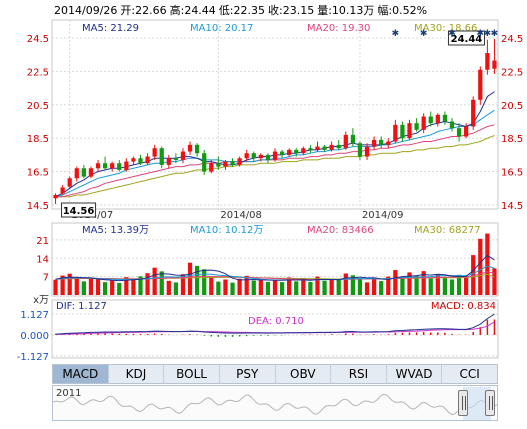  I want to click on tab-kdj: KDJ, so click(137, 374).